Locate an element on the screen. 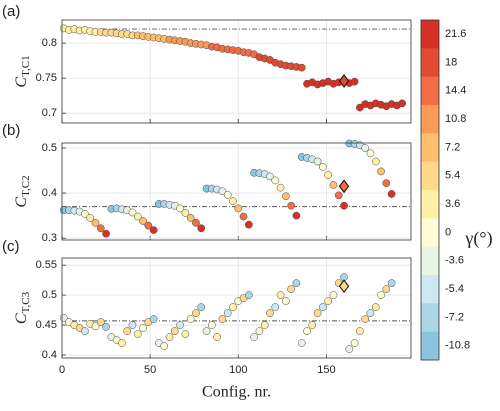  colorbar-tick-label: 0 is located at coordinates (448, 232).